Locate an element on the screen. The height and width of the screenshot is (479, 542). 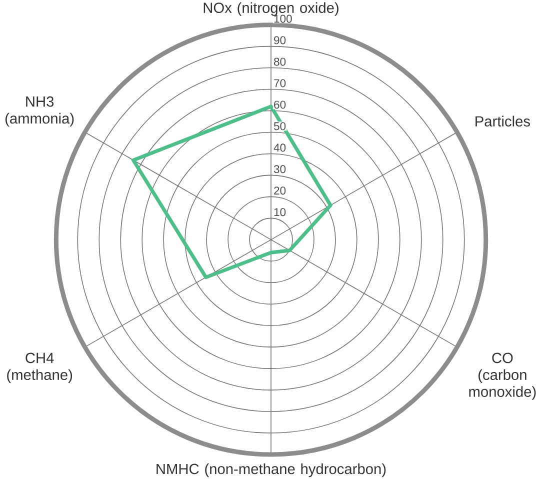
y-tick-label: 60 is located at coordinates (280, 104).